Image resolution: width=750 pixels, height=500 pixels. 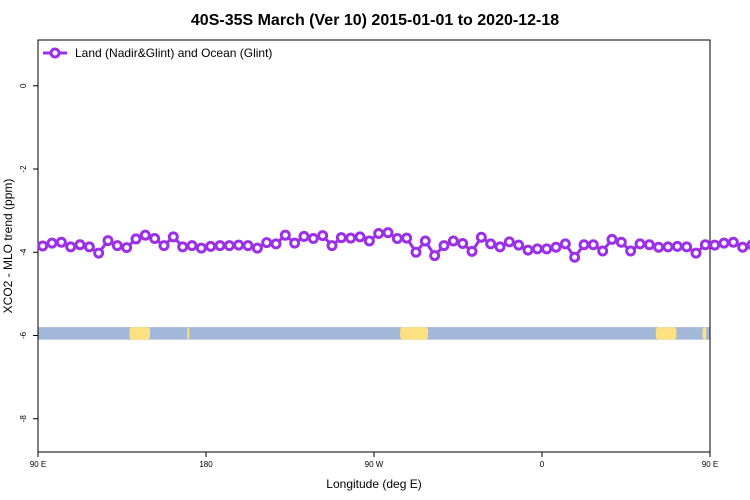 I want to click on ocean-band, so click(x=374, y=333).